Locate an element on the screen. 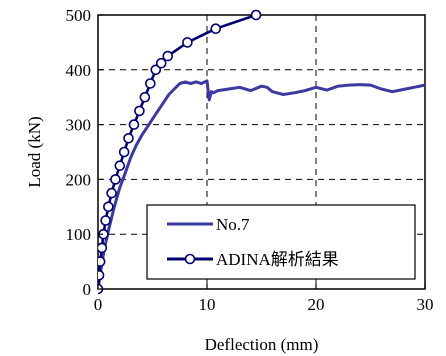 This screenshot has height=356, width=446. y-tick-label: 200 is located at coordinates (79, 179).